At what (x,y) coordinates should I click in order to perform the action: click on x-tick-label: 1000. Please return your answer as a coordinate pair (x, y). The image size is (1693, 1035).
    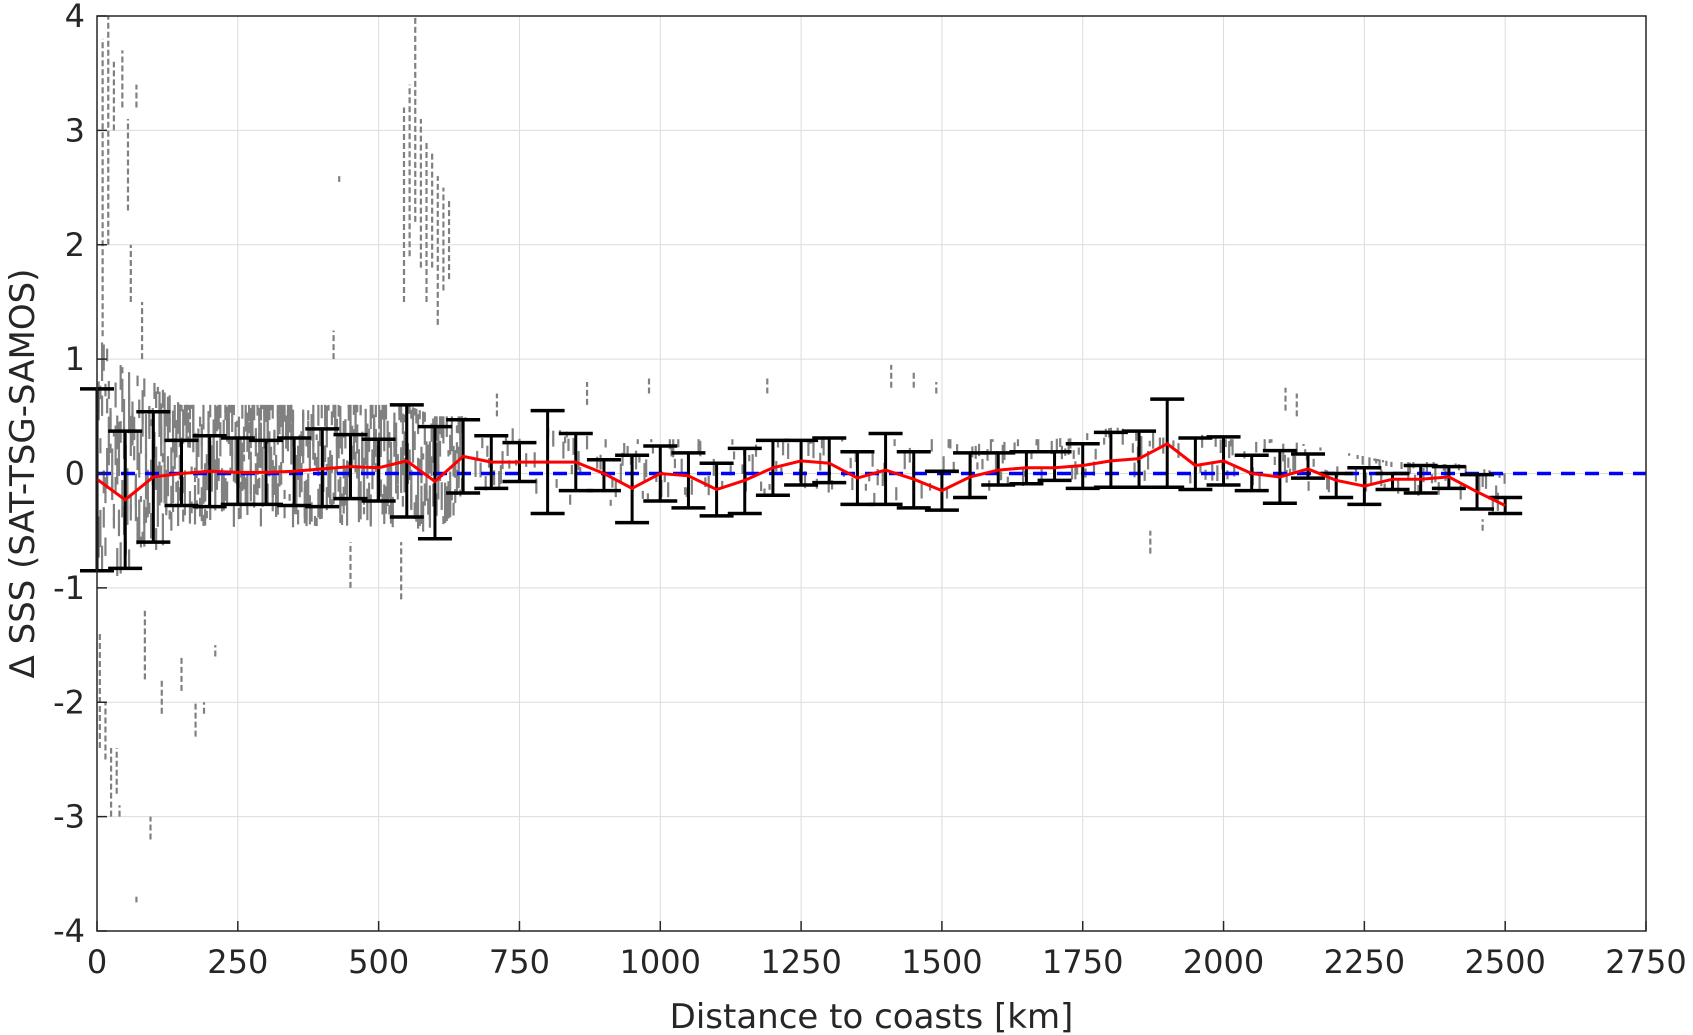
    Looking at the image, I should click on (660, 962).